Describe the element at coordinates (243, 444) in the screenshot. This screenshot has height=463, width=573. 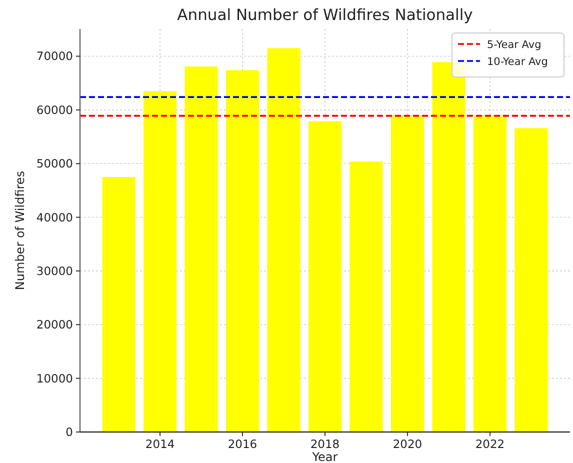
I see `x-tick-label: 2016` at that location.